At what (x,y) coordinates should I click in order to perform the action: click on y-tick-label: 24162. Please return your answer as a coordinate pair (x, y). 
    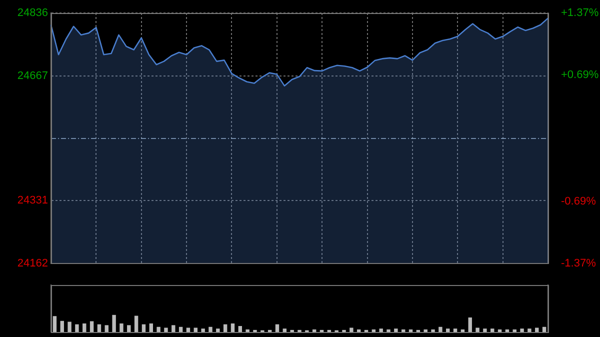
    Looking at the image, I should click on (32, 263).